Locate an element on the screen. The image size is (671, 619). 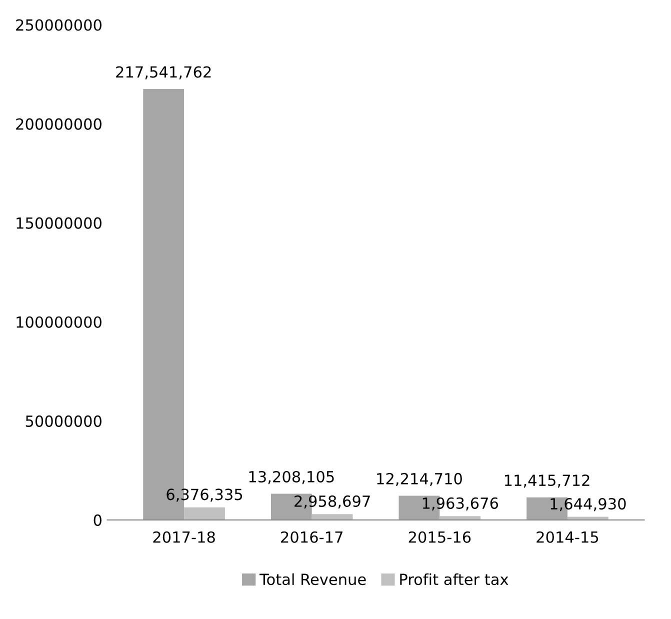
data-label: 1,963,676 is located at coordinates (460, 503).